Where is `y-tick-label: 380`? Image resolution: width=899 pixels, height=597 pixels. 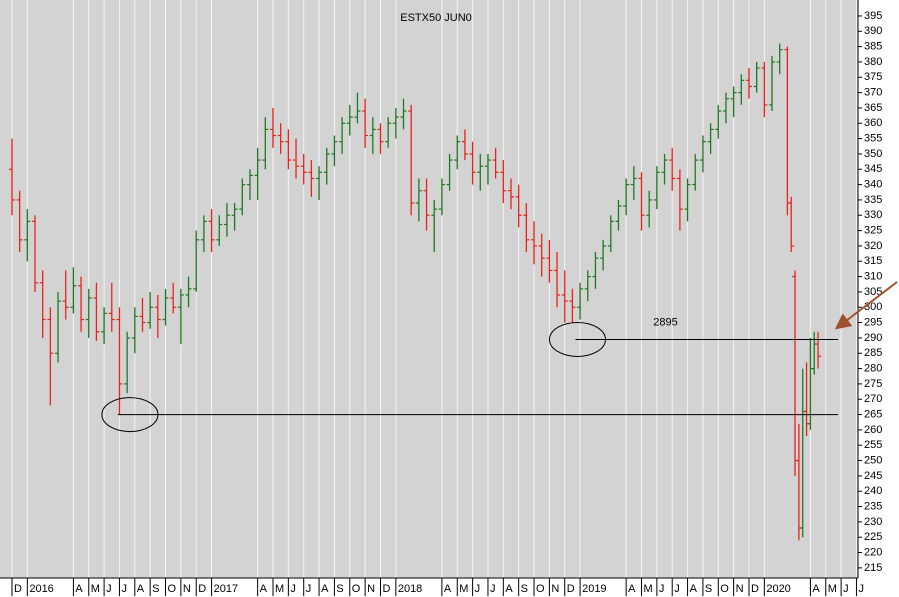 y-tick-label: 380 is located at coordinates (873, 62).